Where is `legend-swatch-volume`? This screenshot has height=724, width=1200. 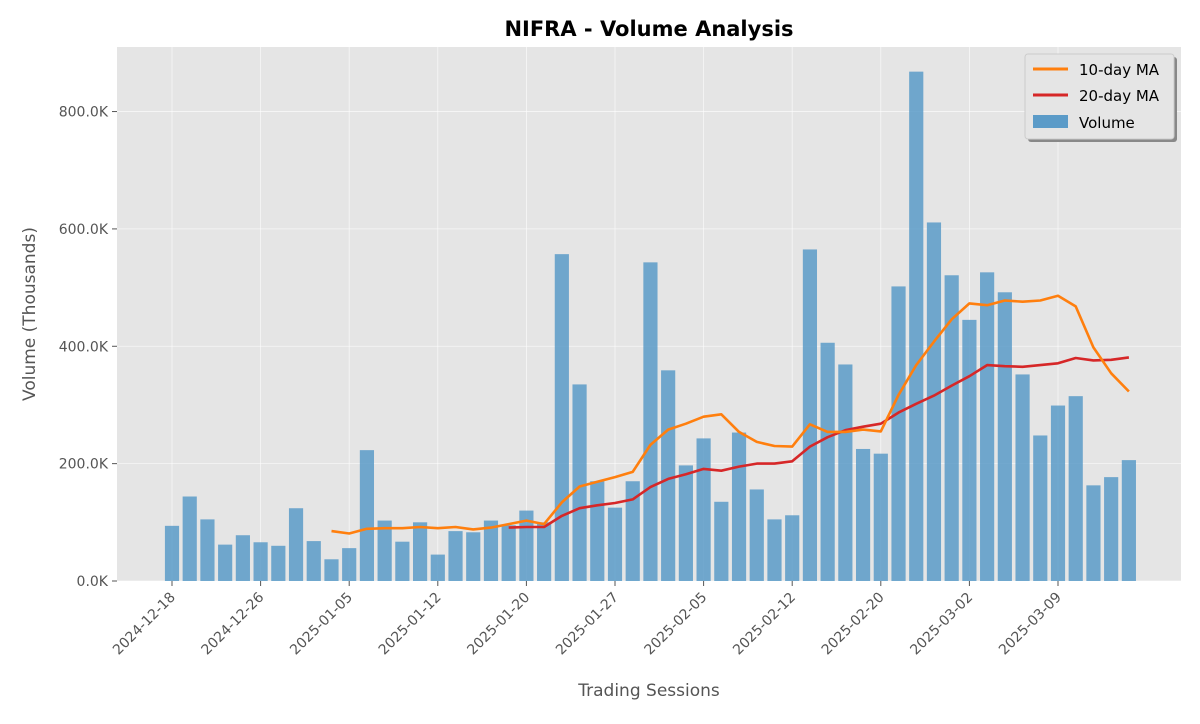
legend-swatch-volume is located at coordinates (1050, 121).